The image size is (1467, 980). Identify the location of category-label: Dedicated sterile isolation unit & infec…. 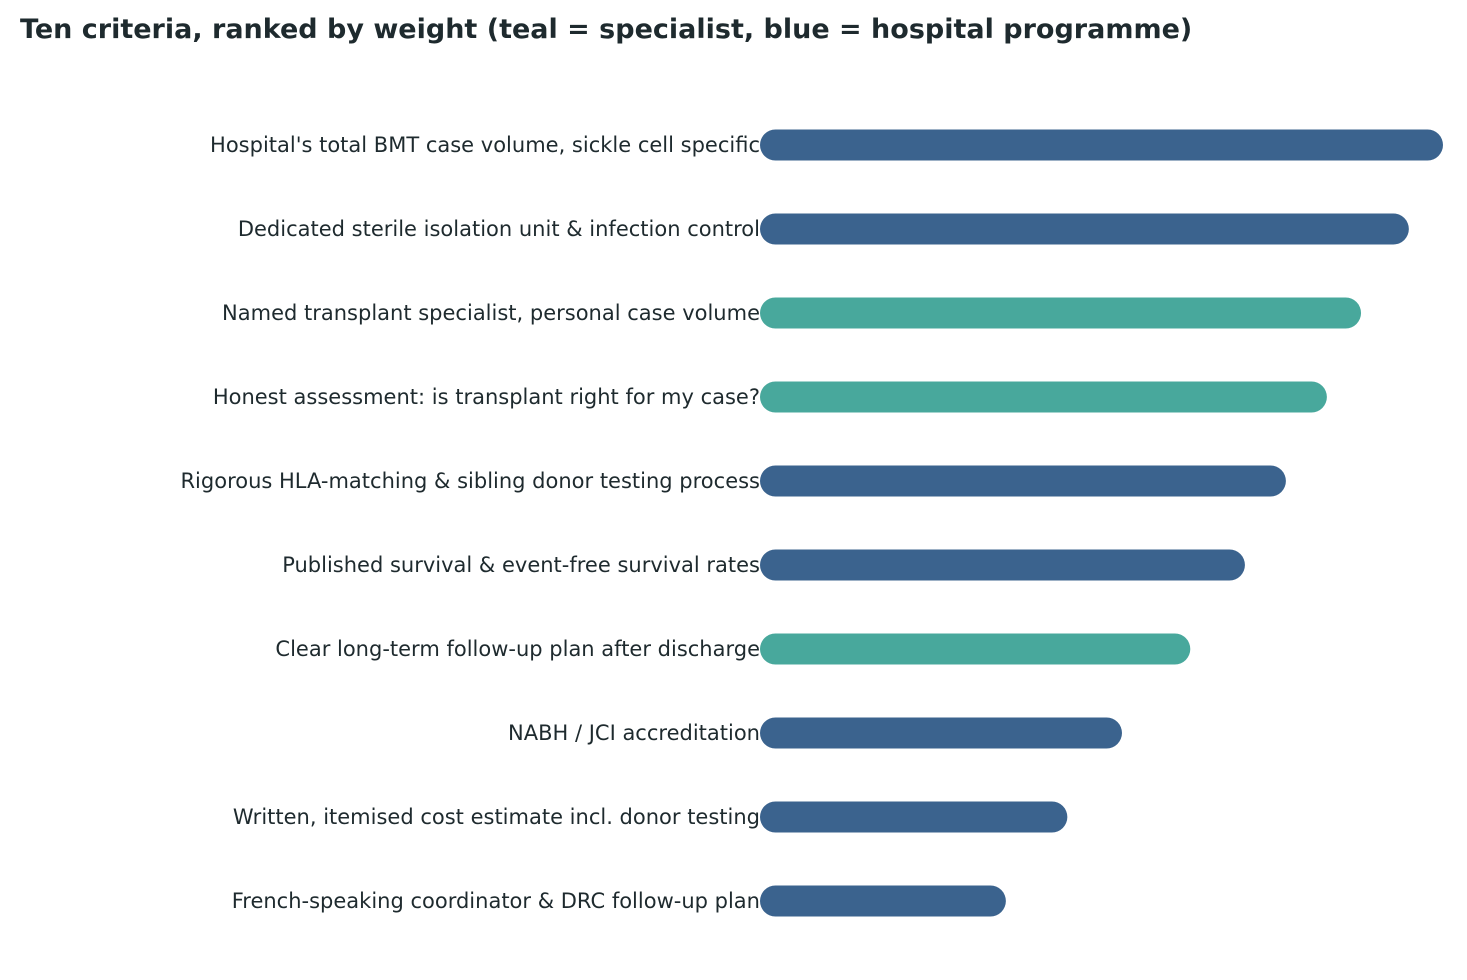
(499, 229).